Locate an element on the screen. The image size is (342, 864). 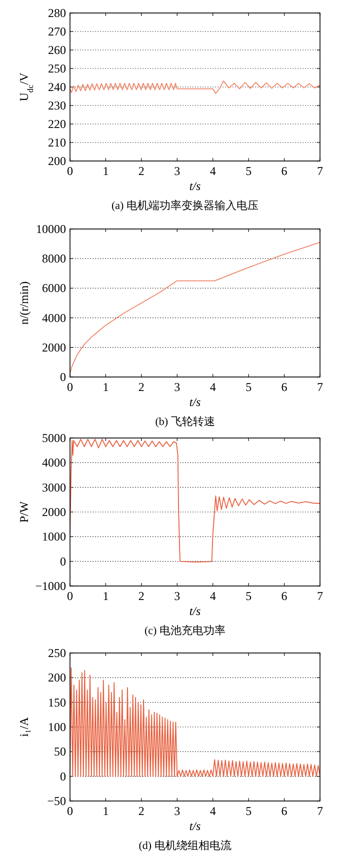
text: (a) 电机端功率变换器输入电压 is located at coordinates (185, 205).